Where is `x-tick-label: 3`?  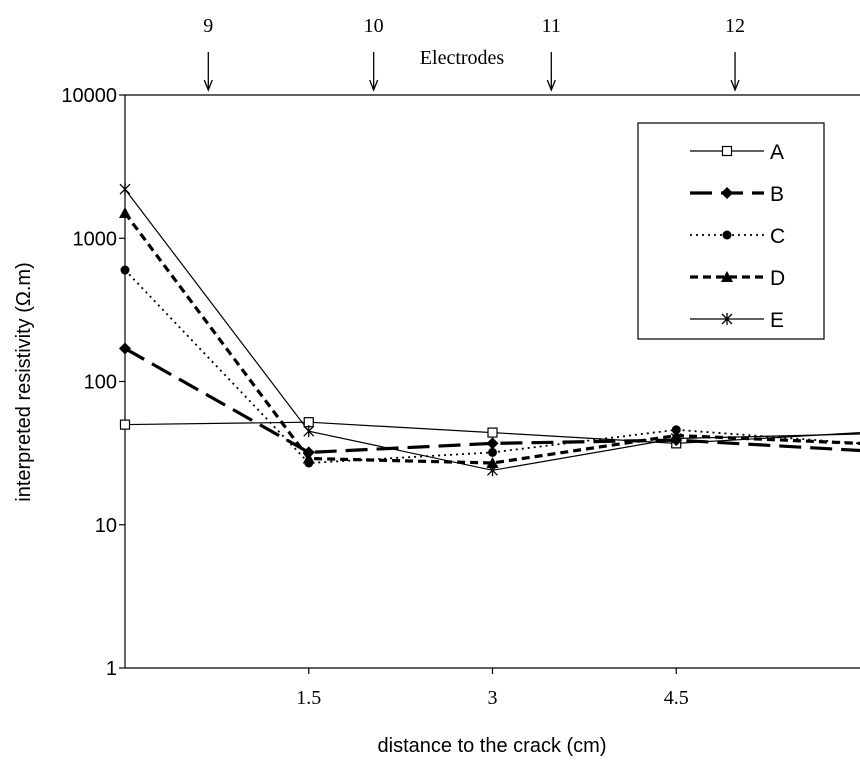
x-tick-label: 3 is located at coordinates (493, 698).